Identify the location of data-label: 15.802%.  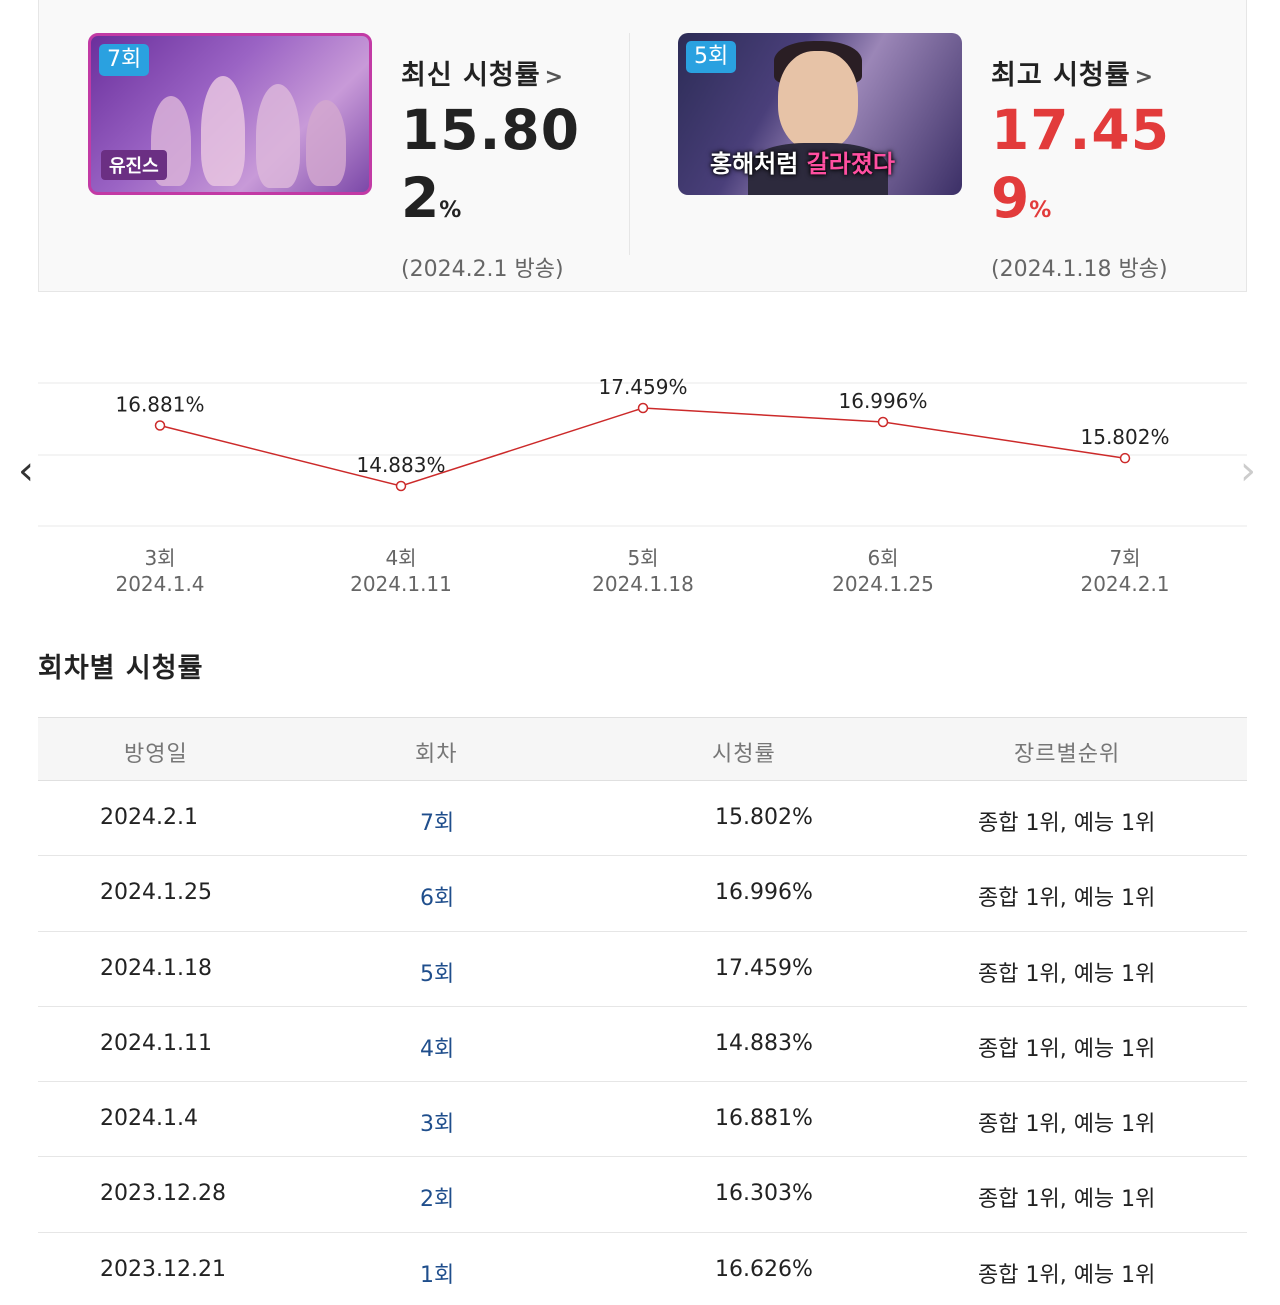
(1125, 437).